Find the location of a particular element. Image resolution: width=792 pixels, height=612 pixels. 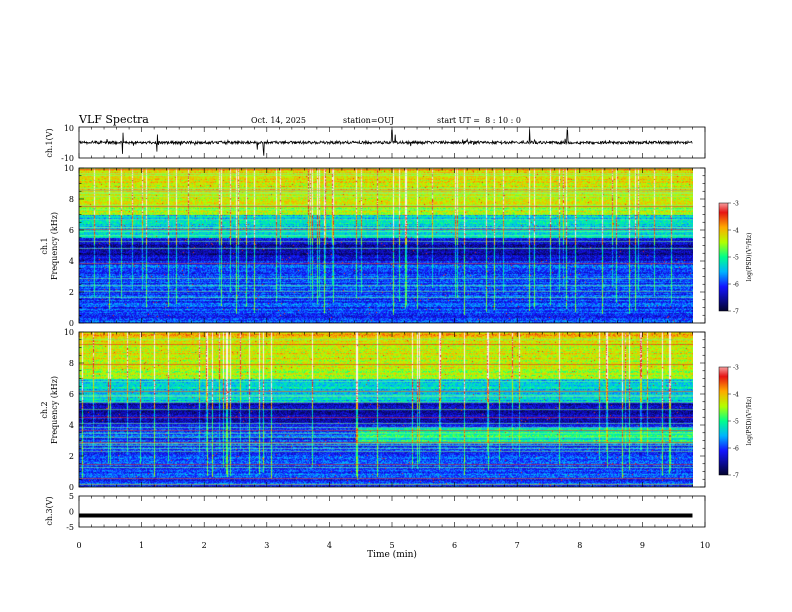

ch1-waveform-panel: 10 -10 ch.1(V) is located at coordinates (375, 143).